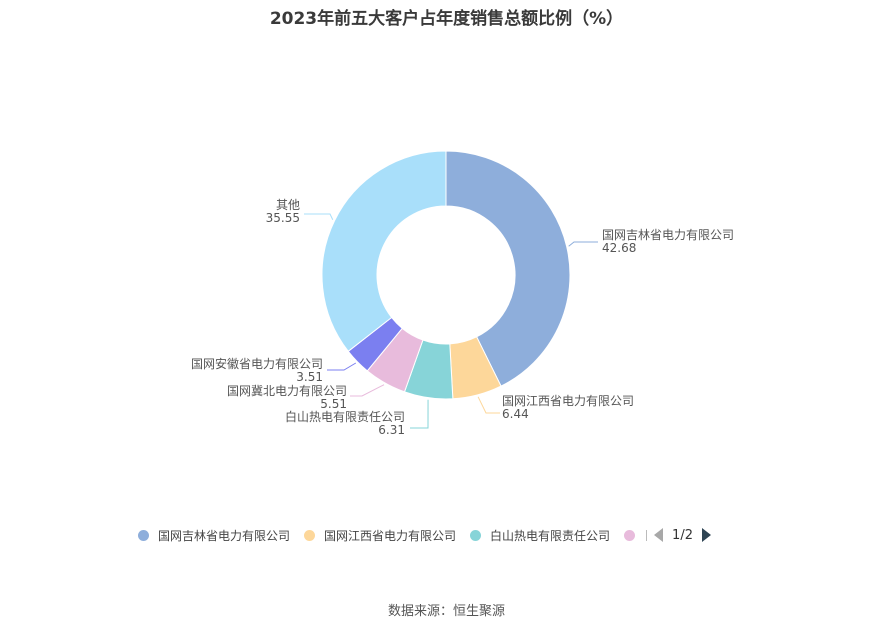  I want to click on slice-label-value: 6.31, so click(391, 430).